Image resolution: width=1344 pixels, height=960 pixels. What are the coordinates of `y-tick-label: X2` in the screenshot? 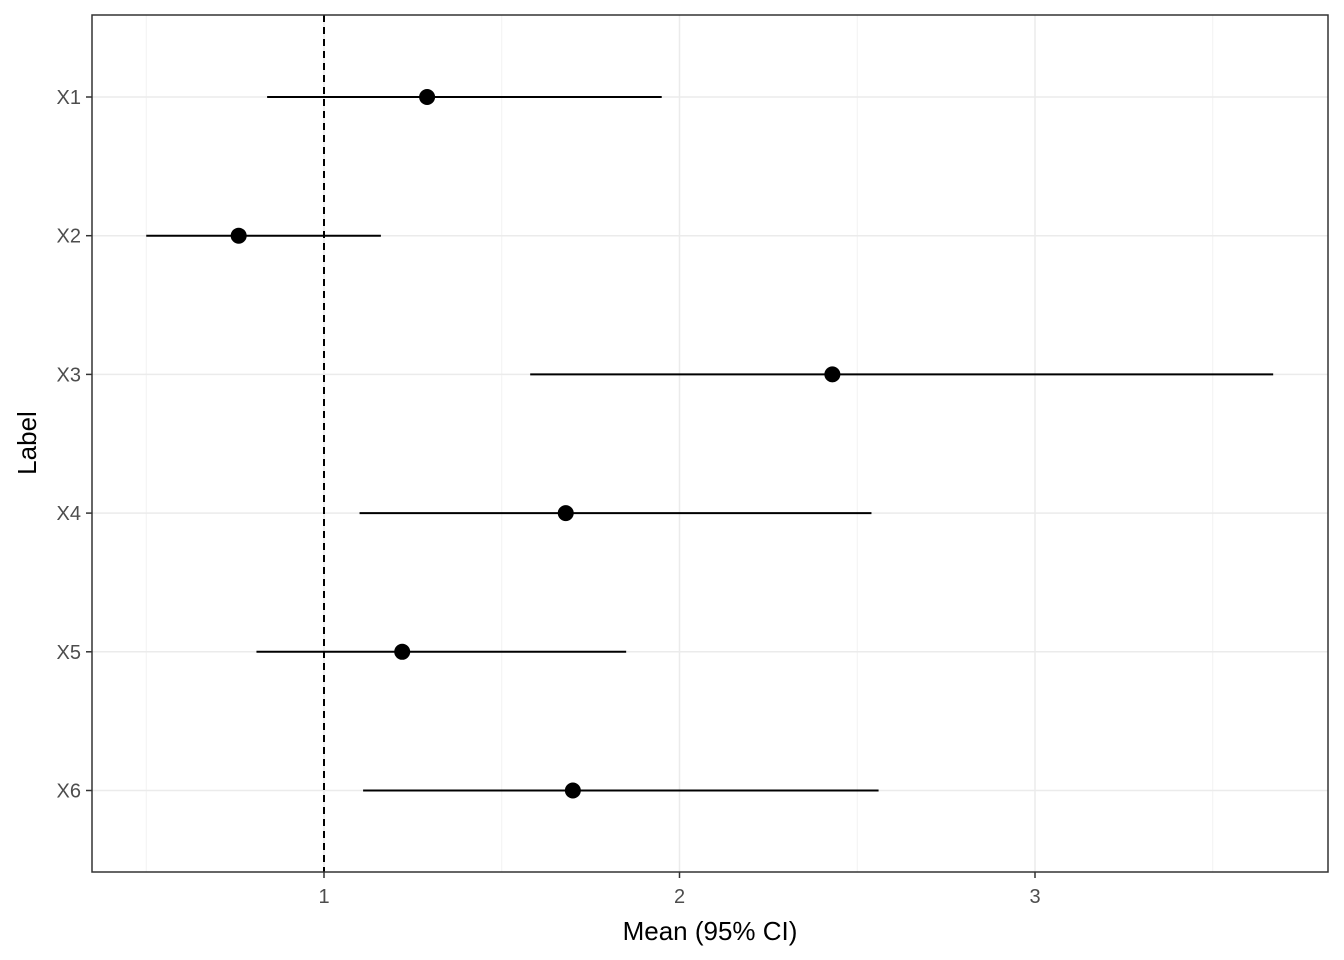 It's located at (69, 237).